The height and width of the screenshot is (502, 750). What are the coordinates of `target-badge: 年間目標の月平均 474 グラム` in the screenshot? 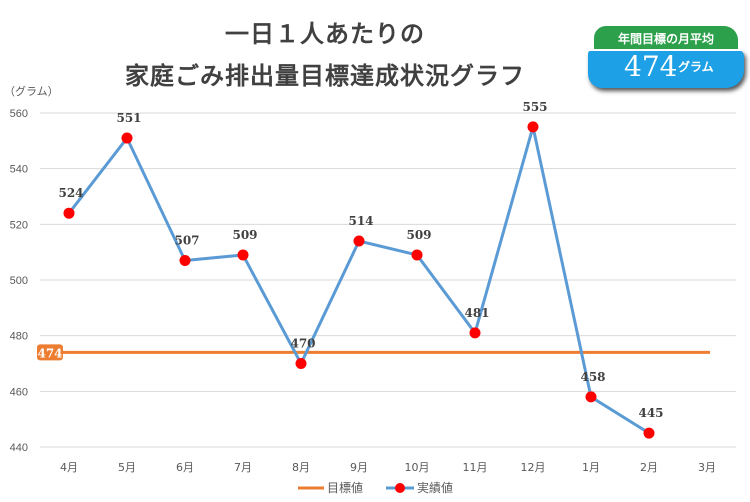 It's located at (666, 57).